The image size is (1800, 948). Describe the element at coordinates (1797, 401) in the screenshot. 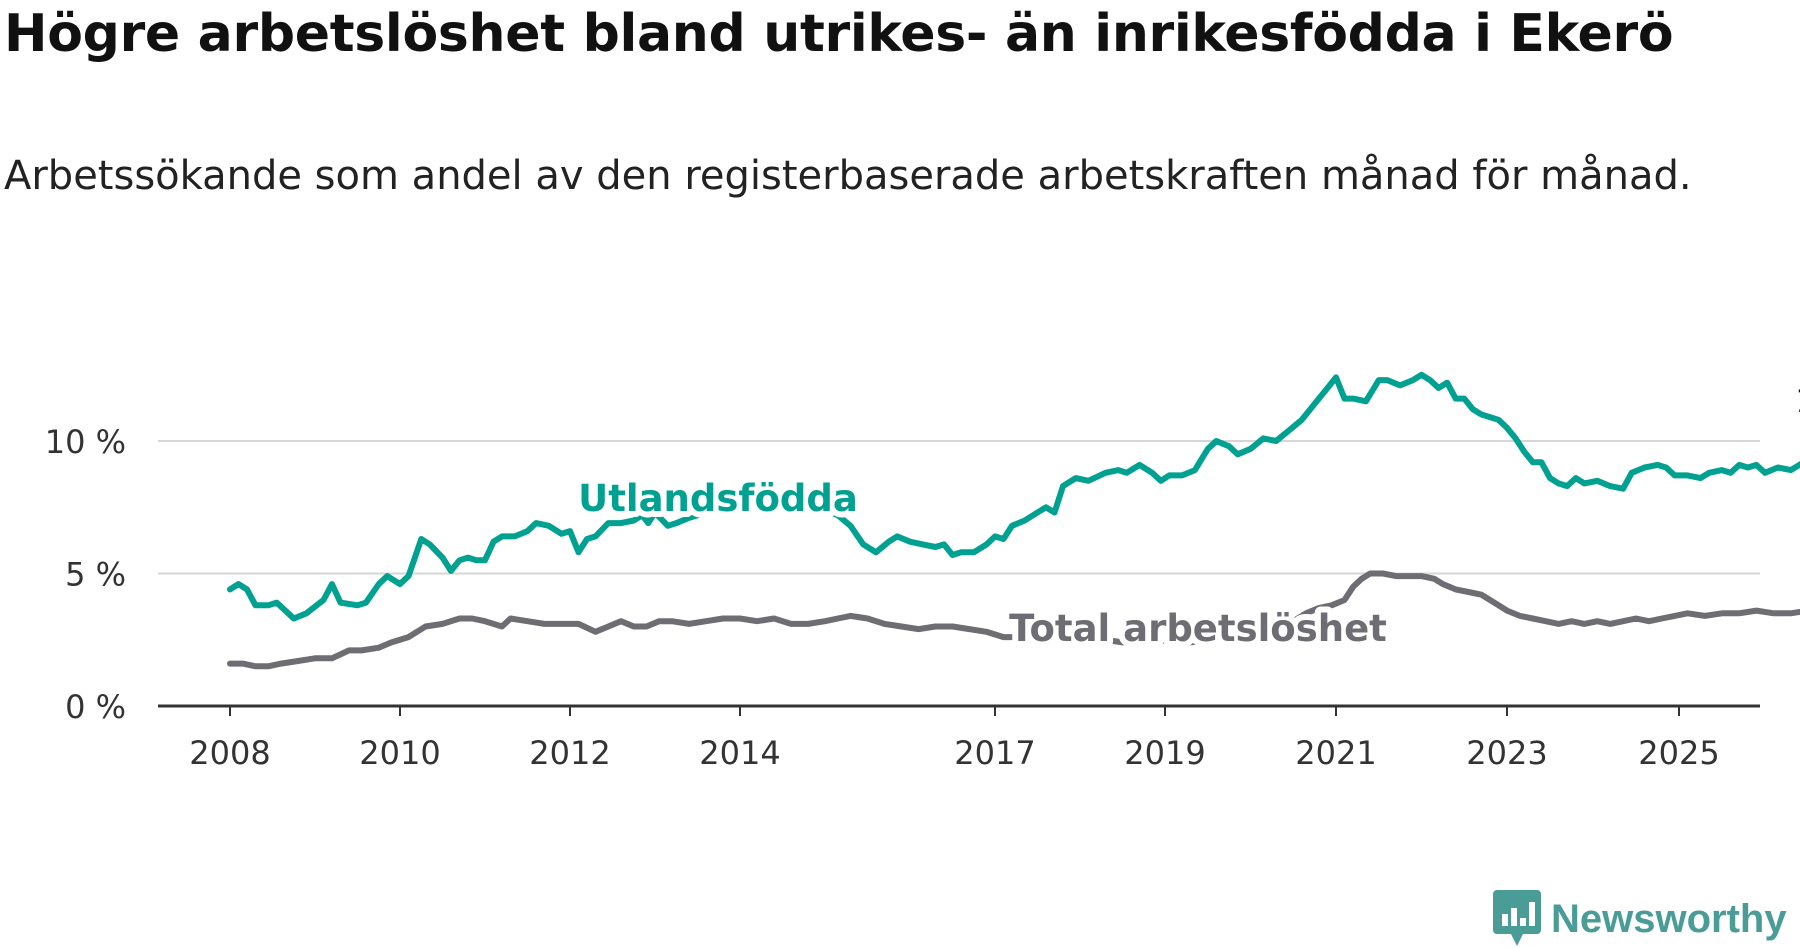

I see `end-value-label: 10,3 %` at that location.